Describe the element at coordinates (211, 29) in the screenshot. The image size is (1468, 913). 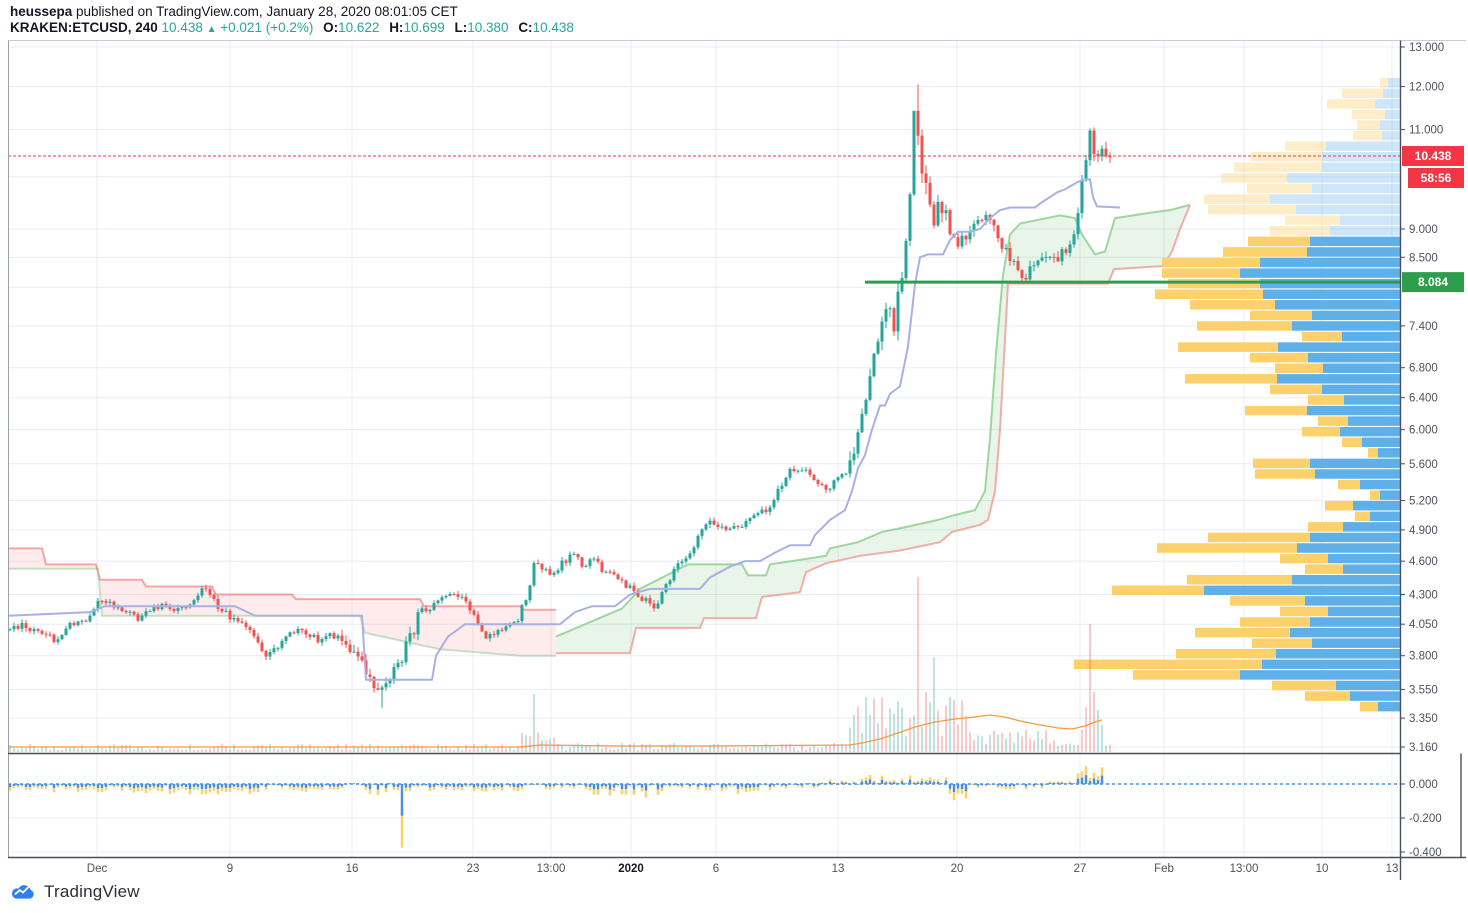
I see `change-up-arrow-icon: ▲` at that location.